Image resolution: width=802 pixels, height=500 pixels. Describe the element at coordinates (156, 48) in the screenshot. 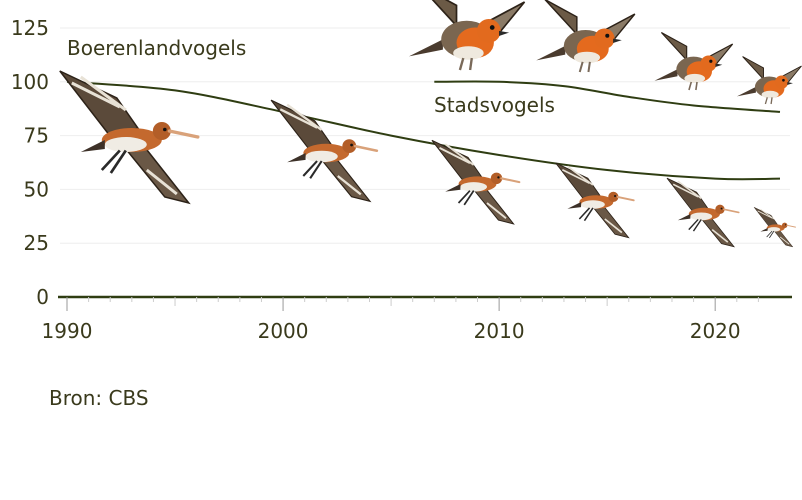

I see `series-label-boerenlandvogels: Boerenlandvogels` at that location.